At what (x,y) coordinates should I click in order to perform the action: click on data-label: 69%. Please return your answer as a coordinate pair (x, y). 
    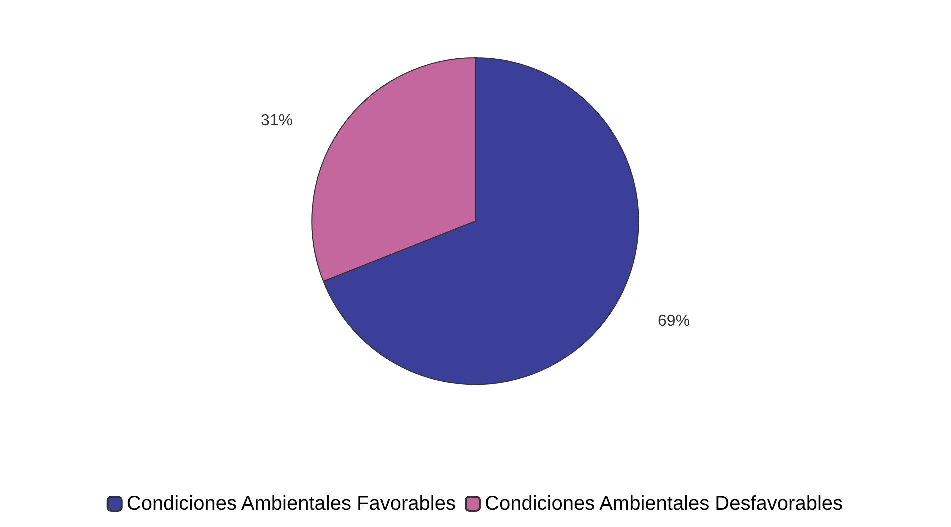
    Looking at the image, I should click on (674, 321).